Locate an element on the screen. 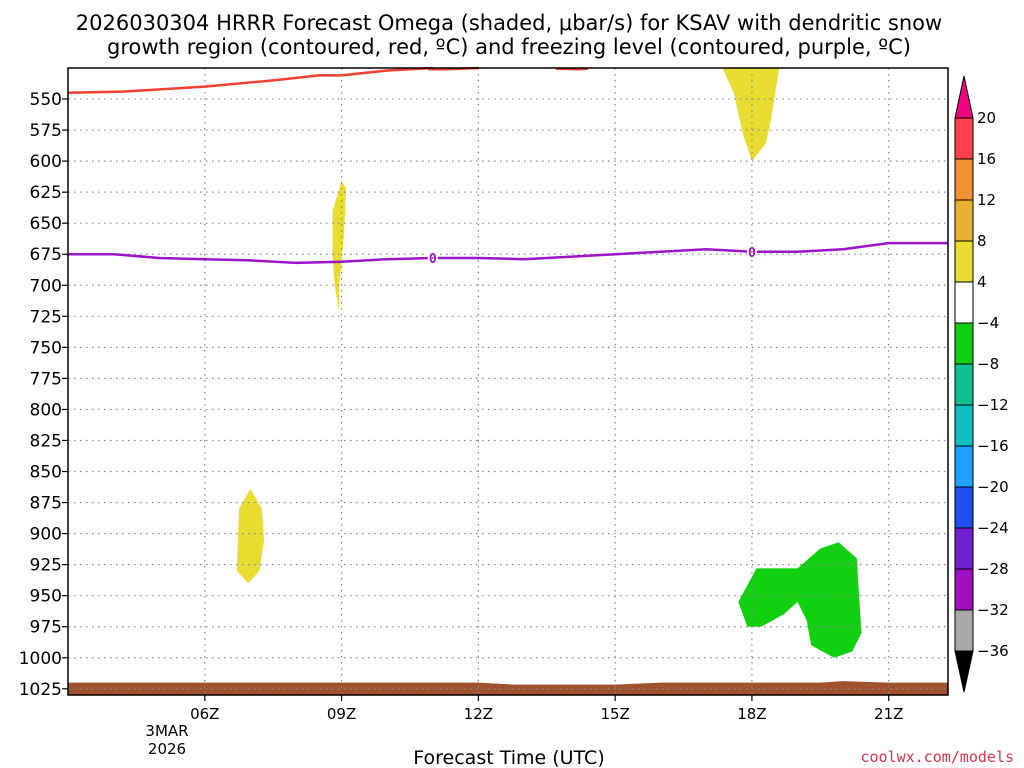 This screenshot has height=768, width=1024. y-tick-label-1000: 1000 is located at coordinates (40, 659).